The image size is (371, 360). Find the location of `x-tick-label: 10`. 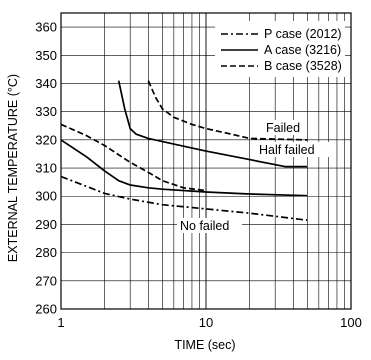

x-tick-label: 10 is located at coordinates (206, 322).